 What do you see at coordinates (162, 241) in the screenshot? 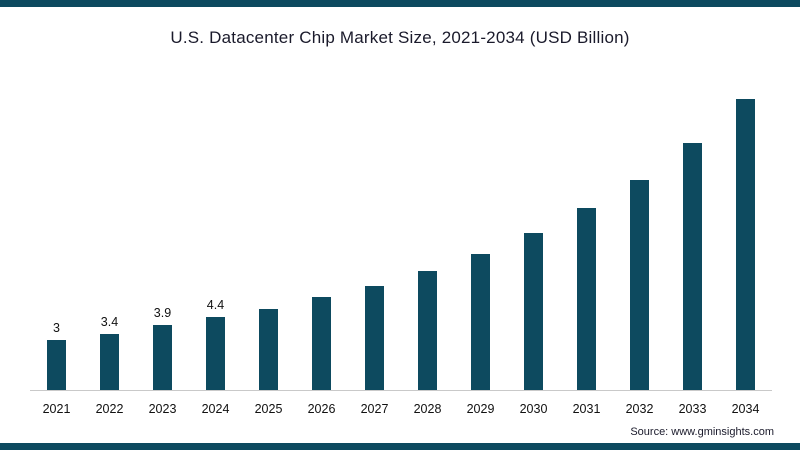
I see `bar-group: 3.9` at bounding box center [162, 241].